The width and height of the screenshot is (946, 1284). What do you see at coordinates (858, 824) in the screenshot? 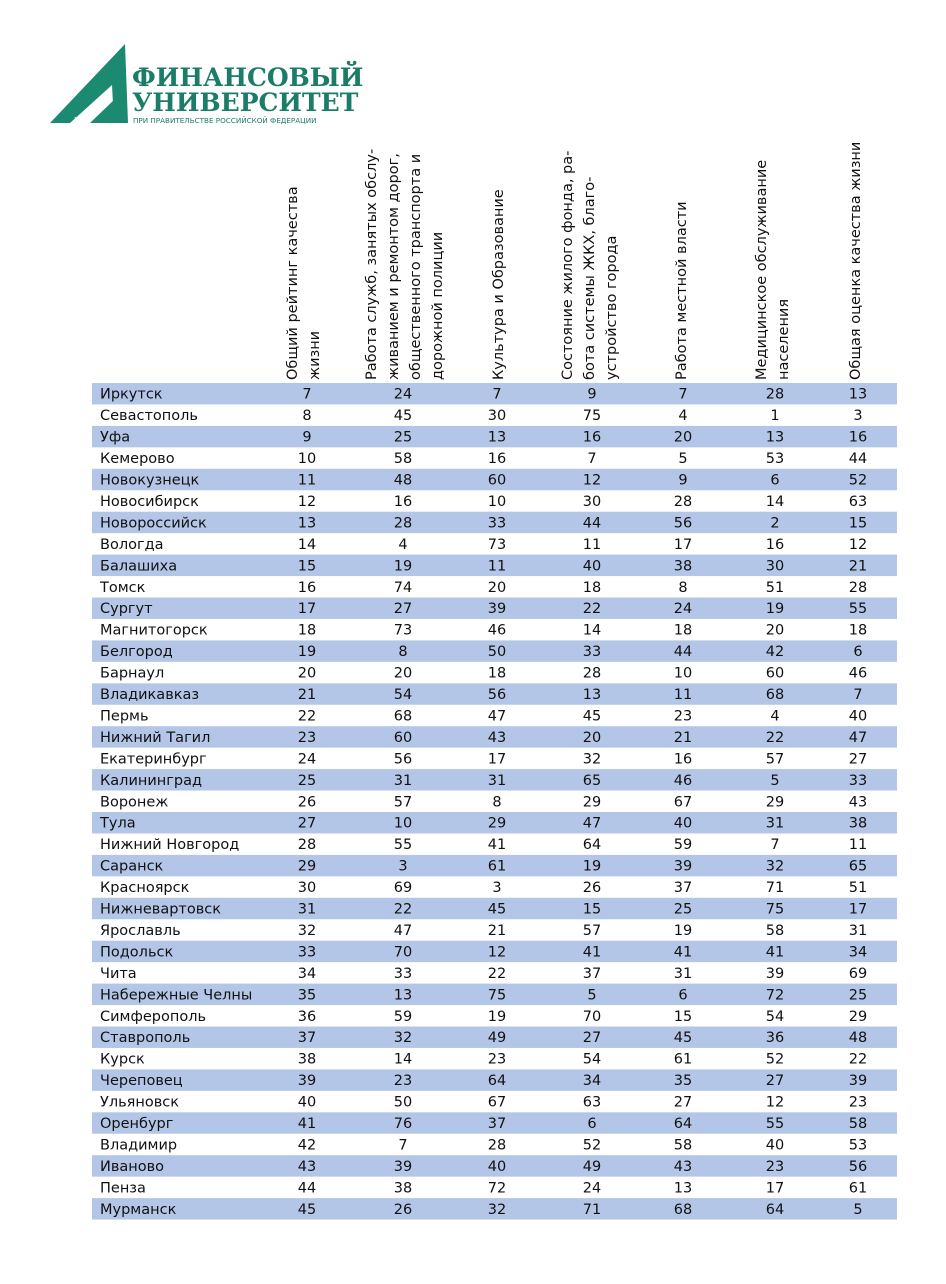
I see `rank-value: 38` at bounding box center [858, 824].